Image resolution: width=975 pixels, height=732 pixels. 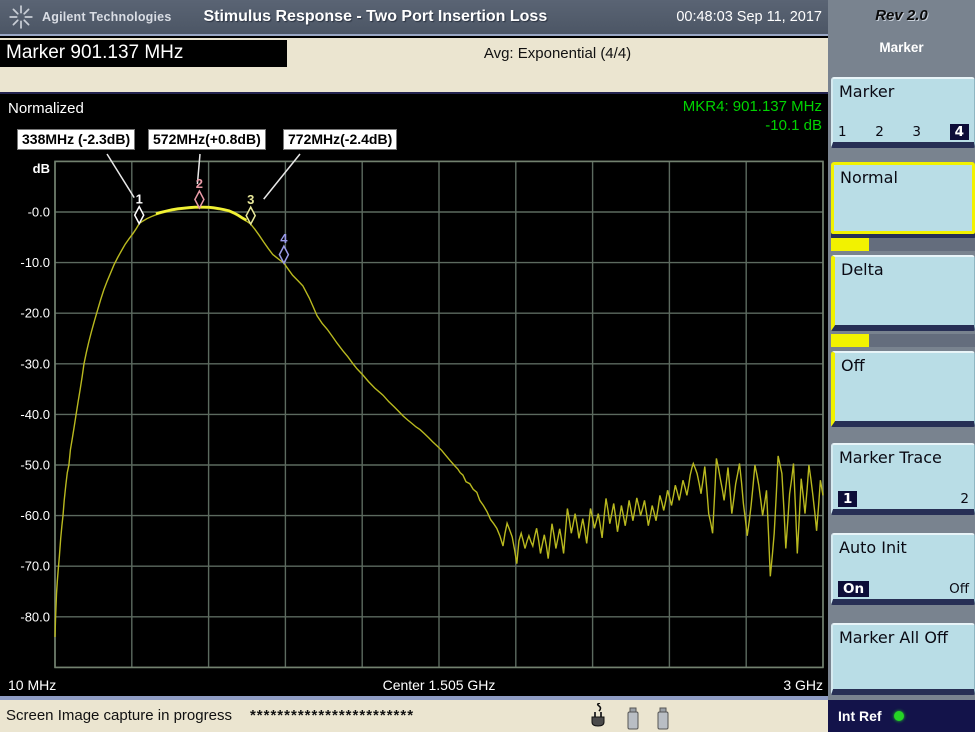 What do you see at coordinates (903, 499) in the screenshot?
I see `marker-trace-options: 1 2` at bounding box center [903, 499].